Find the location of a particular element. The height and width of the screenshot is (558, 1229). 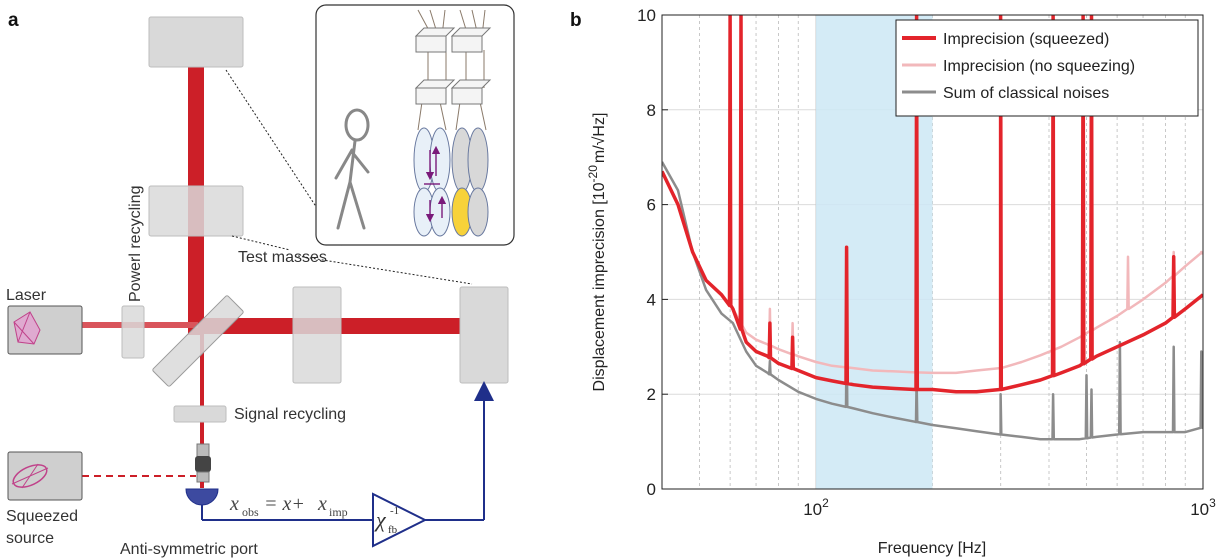

input-test-mass-north is located at coordinates (196, 211).